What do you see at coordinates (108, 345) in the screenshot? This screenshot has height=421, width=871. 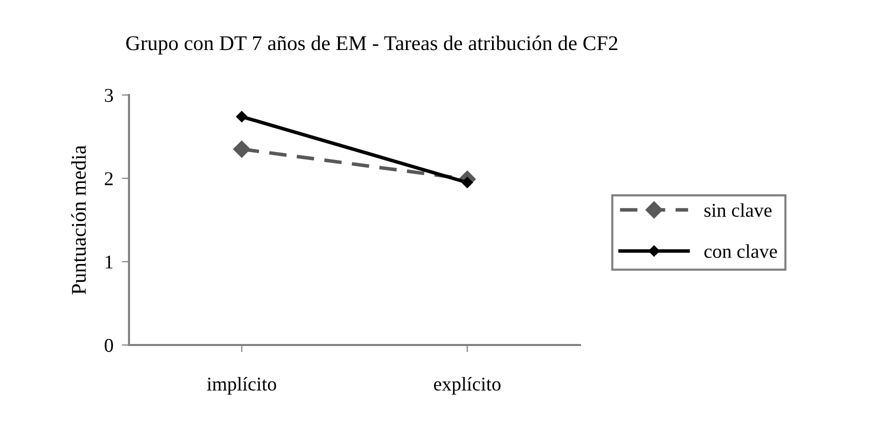 I see `y-tick-label: 0` at bounding box center [108, 345].